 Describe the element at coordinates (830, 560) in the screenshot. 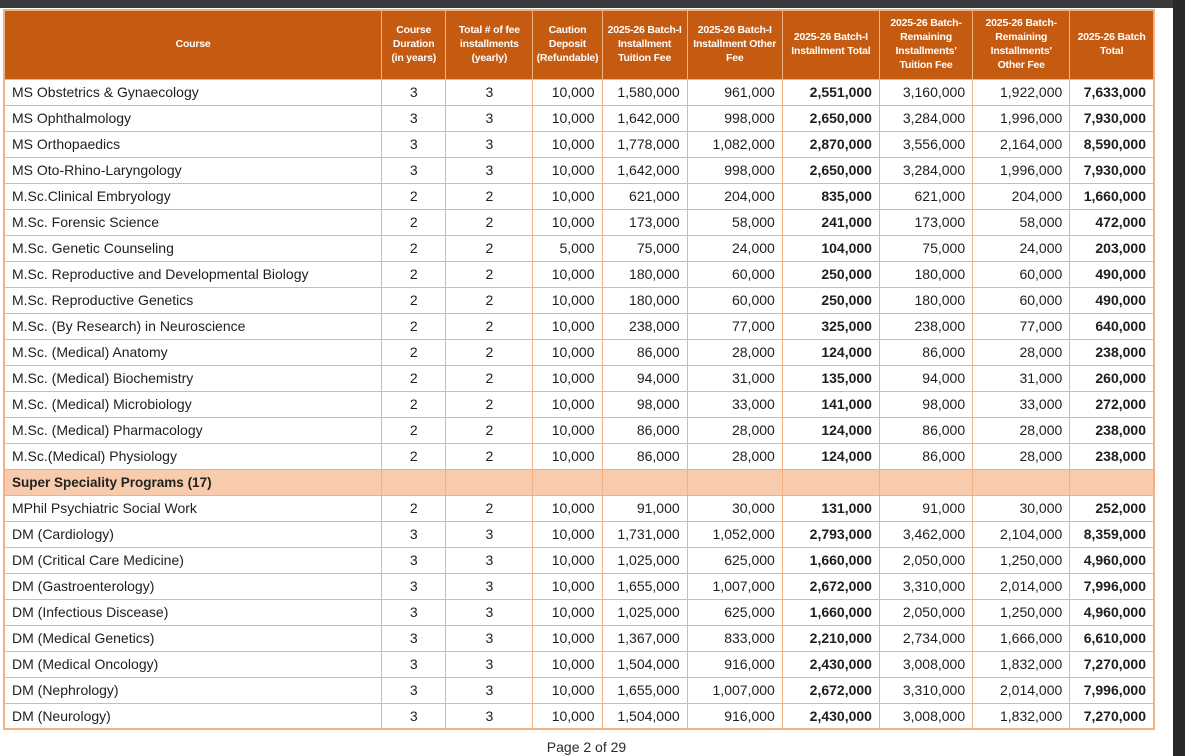

I see `value-cell: 1,660,000` at that location.